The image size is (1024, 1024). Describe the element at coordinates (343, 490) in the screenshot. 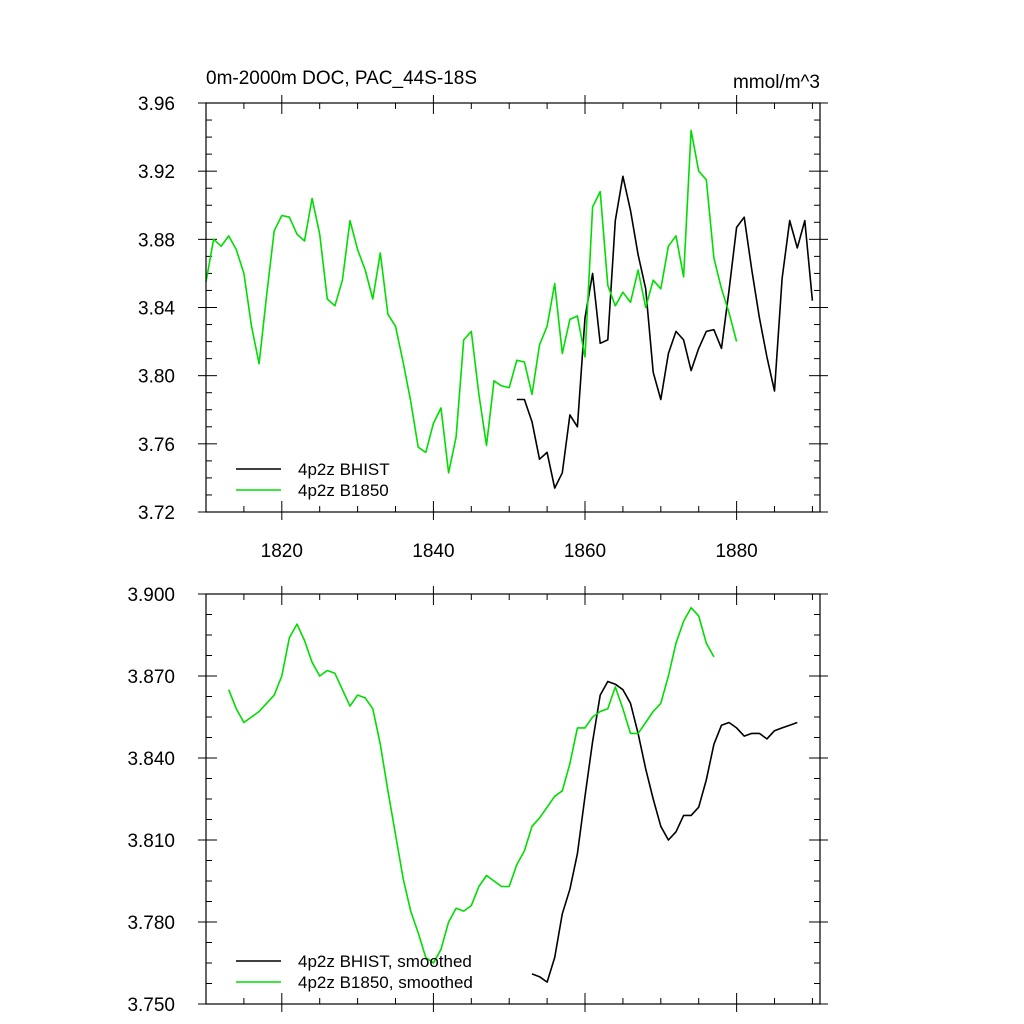

I see `legend-label-b1850: 4p2z B1850` at that location.